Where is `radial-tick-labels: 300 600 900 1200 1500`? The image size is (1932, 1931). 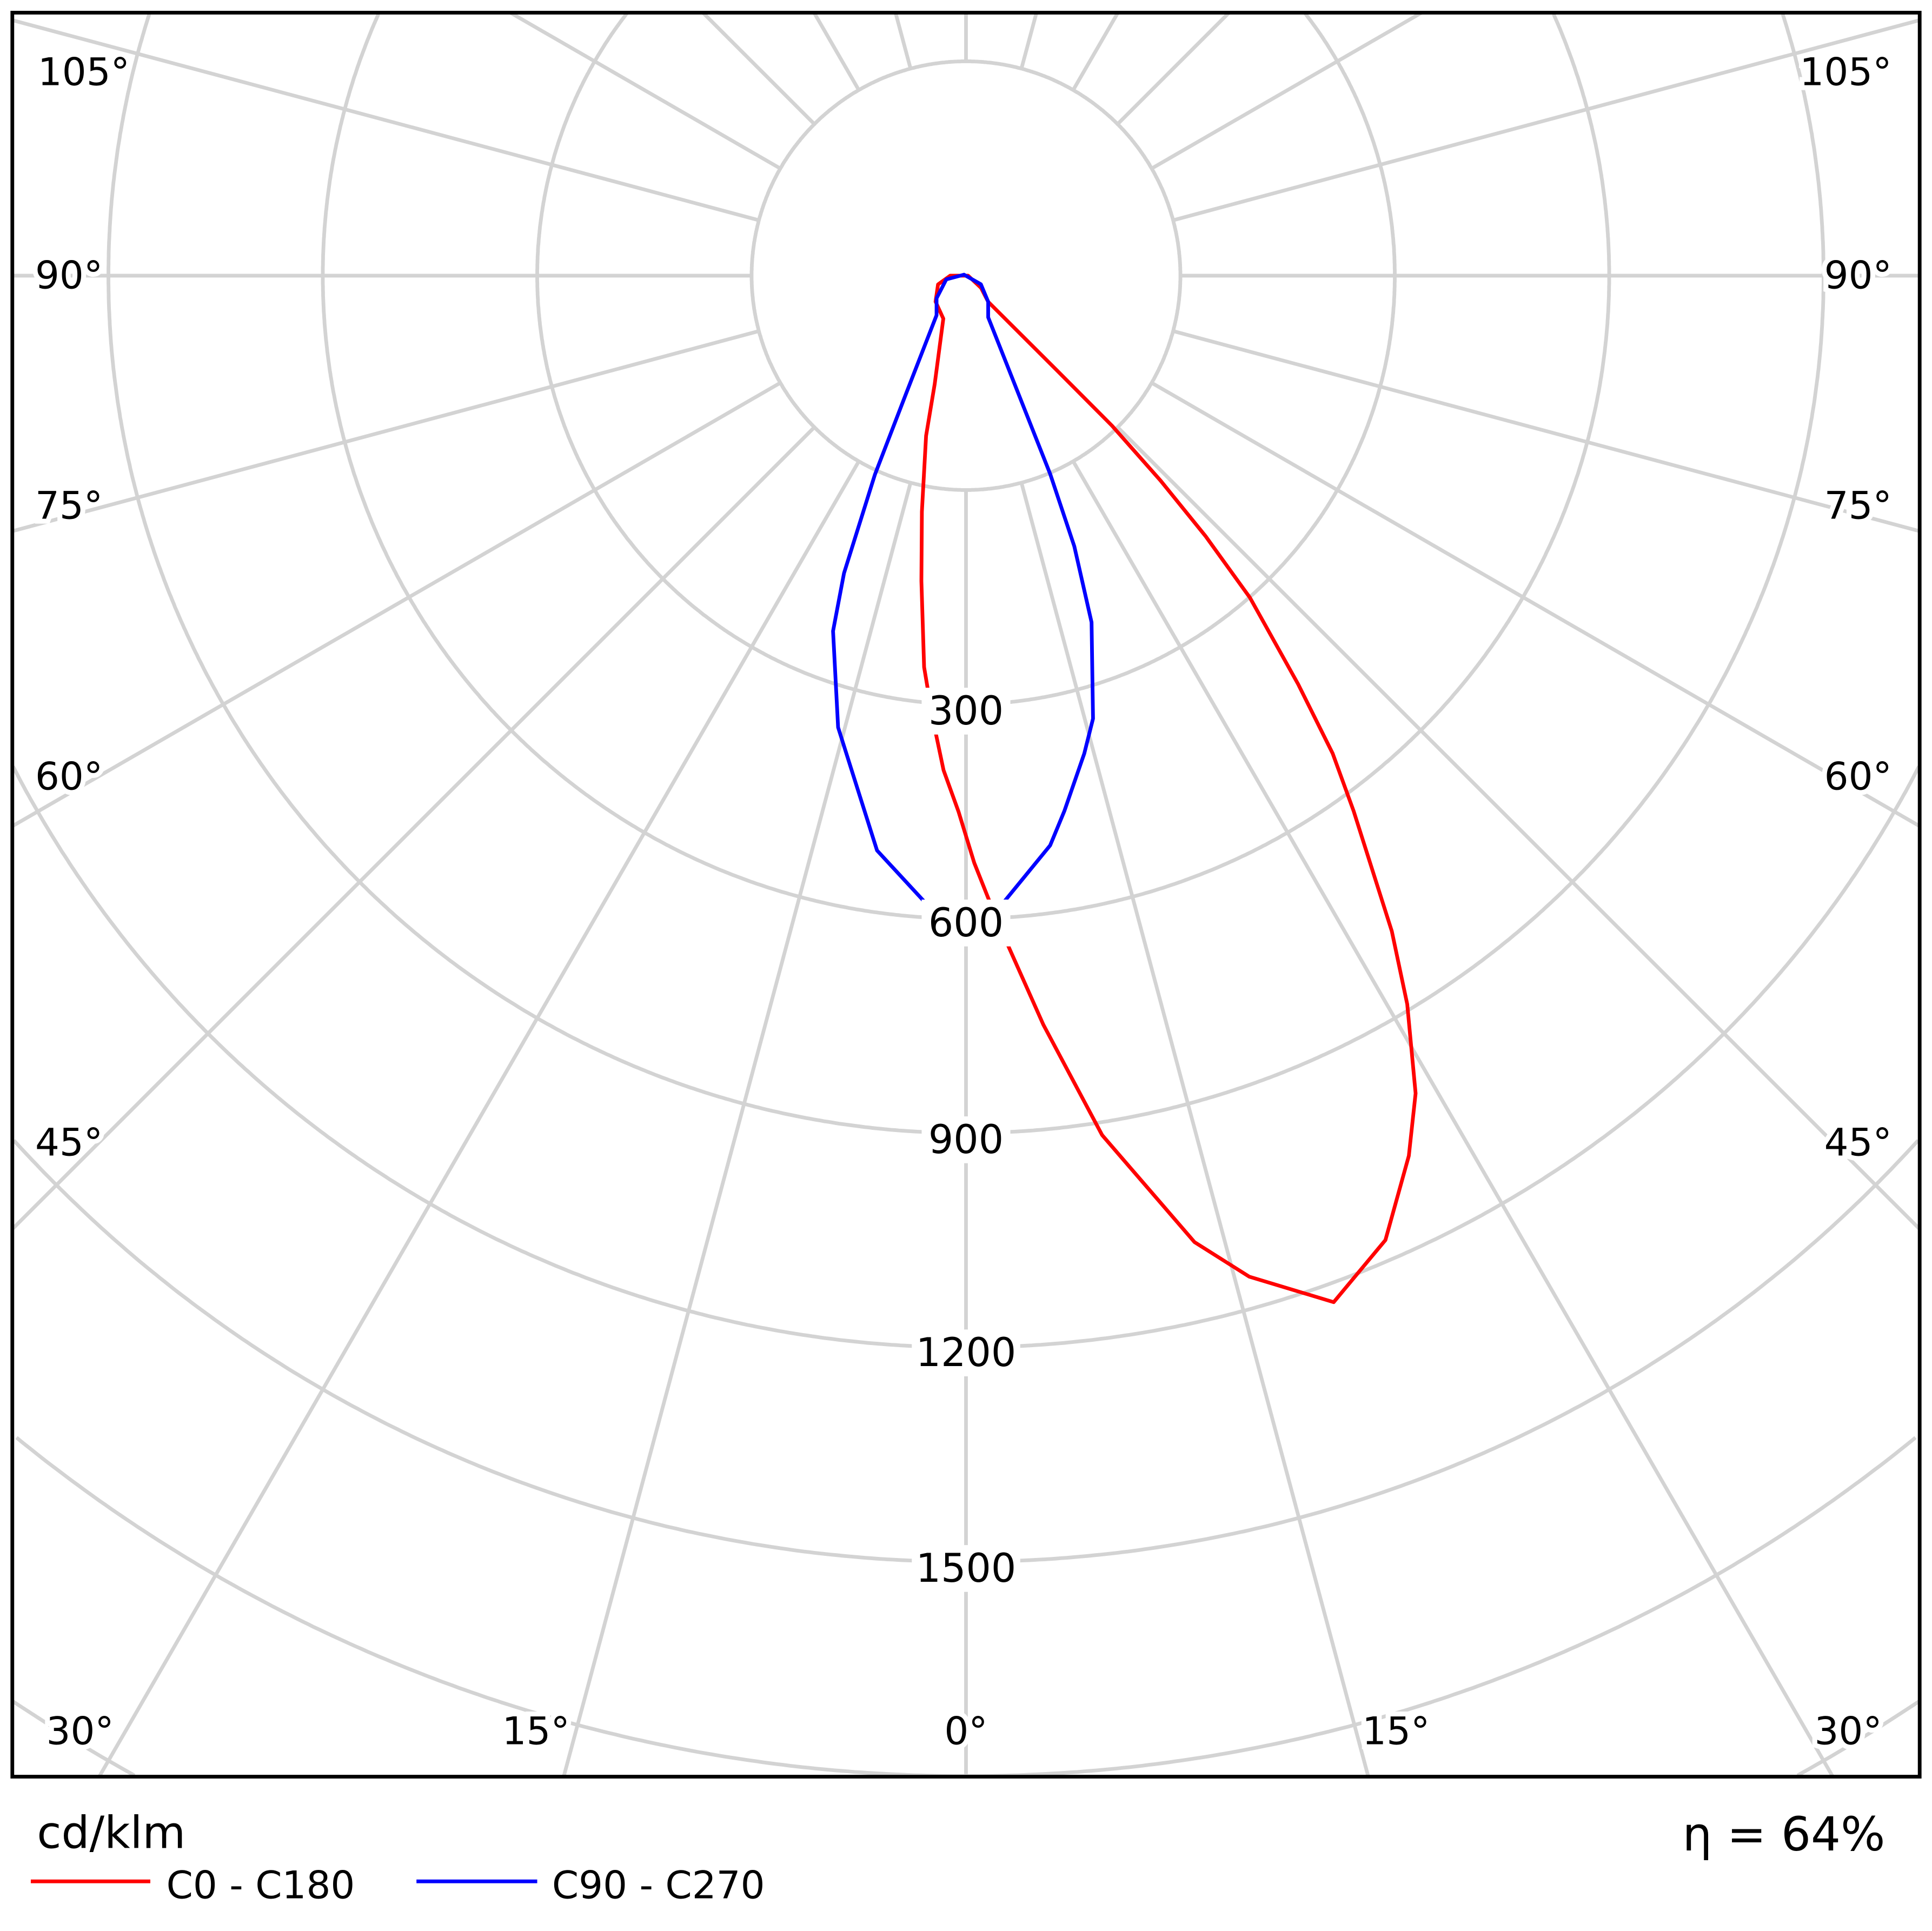 radial-tick-labels: 300 600 900 1200 1500 is located at coordinates (966, 1140).